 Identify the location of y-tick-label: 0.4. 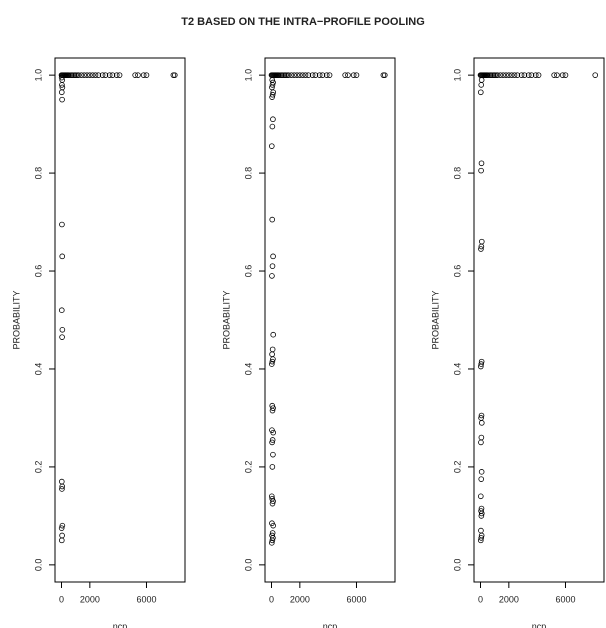
(248, 369).